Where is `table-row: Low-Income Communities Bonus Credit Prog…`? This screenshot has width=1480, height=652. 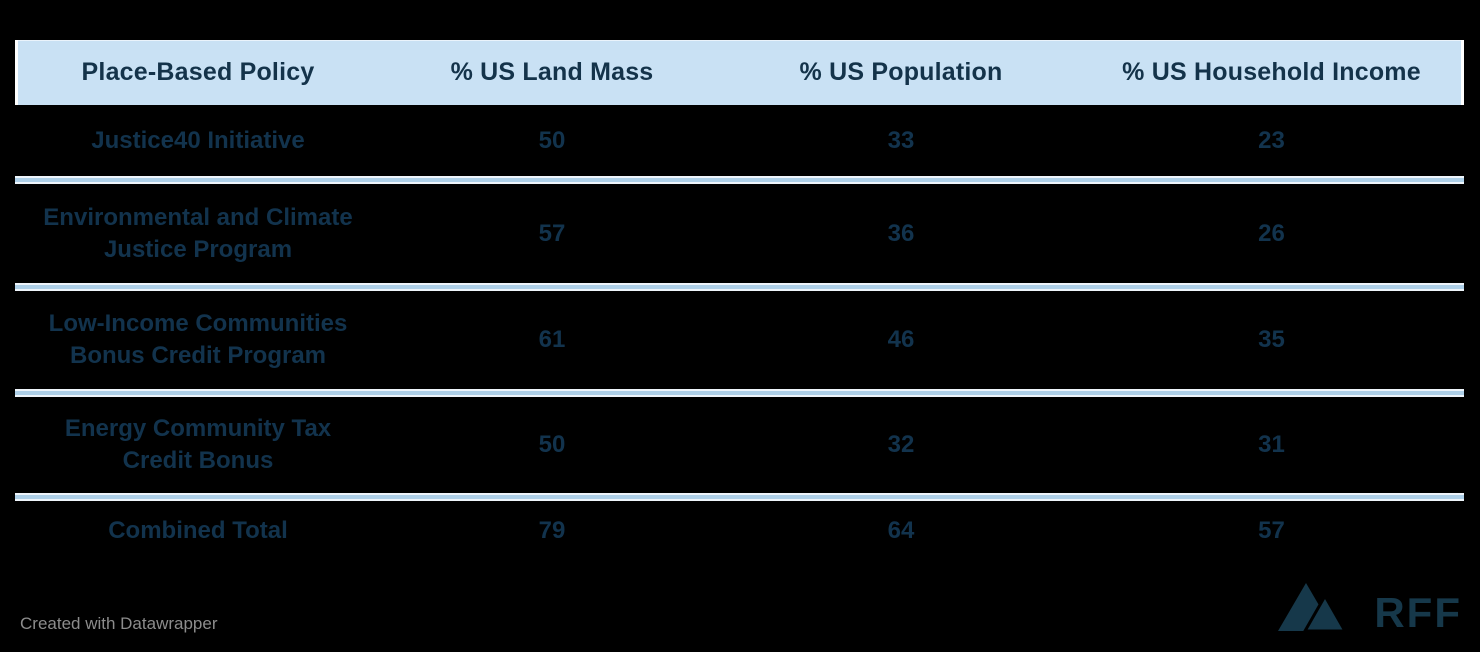
table-row: Low-Income Communities Bonus Credit Prog… is located at coordinates (739, 340).